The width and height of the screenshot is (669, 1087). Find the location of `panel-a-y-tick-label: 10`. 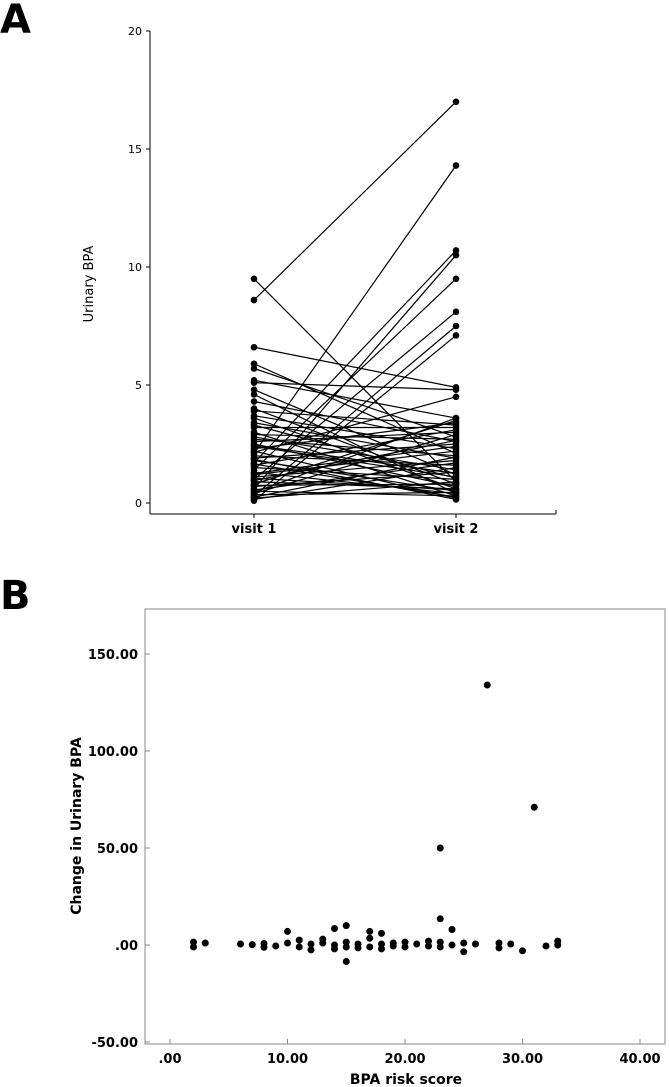

panel-a-y-tick-label: 10 is located at coordinates (135, 267).